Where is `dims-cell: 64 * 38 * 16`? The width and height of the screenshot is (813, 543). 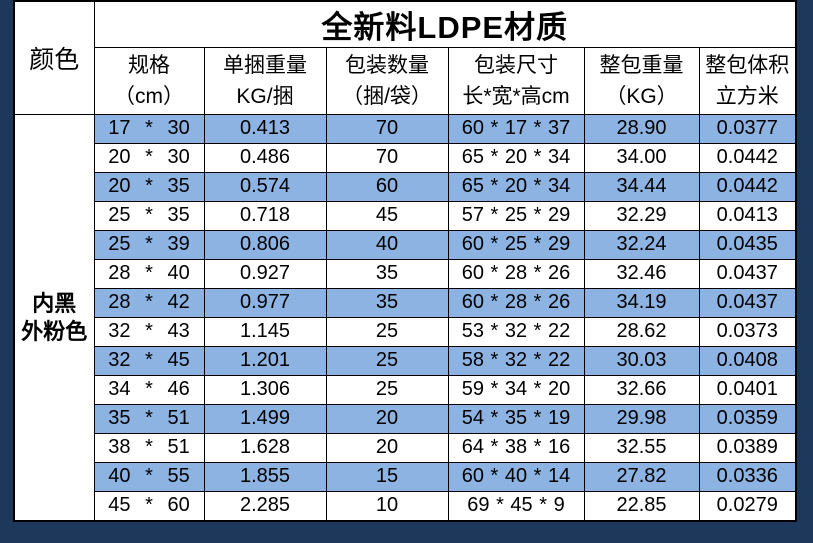 dims-cell: 64 * 38 * 16 is located at coordinates (516, 447).